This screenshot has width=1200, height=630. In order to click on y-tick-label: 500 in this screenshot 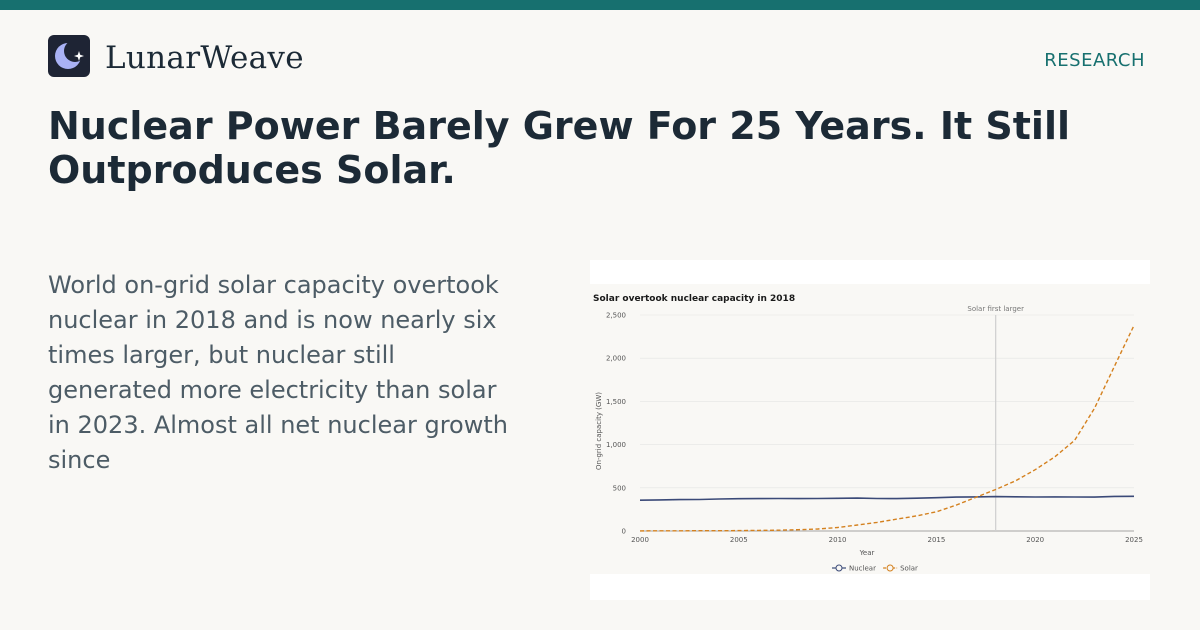, I will do `click(619, 488)`.